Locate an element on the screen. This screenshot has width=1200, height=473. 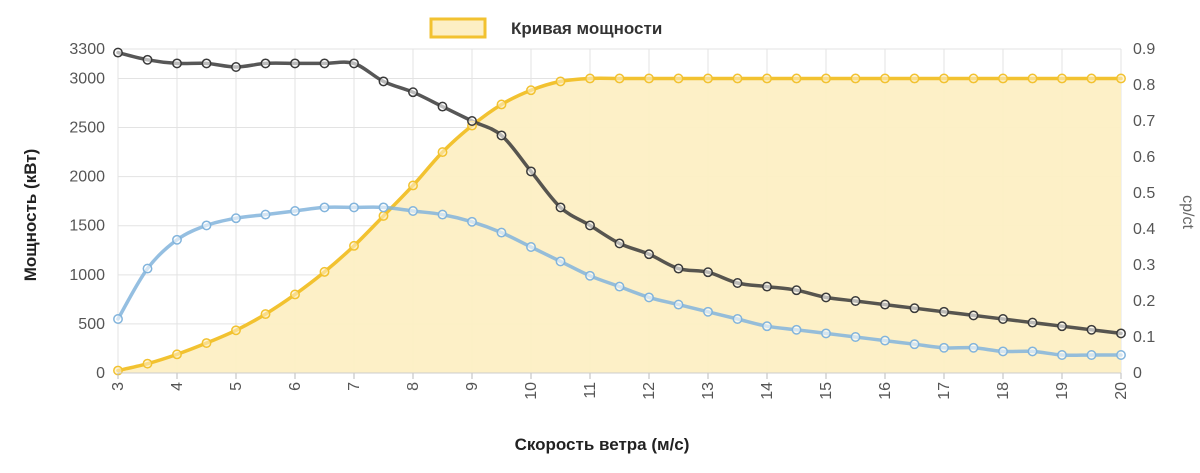
legend: Кривая мощности is located at coordinates (545, 28).